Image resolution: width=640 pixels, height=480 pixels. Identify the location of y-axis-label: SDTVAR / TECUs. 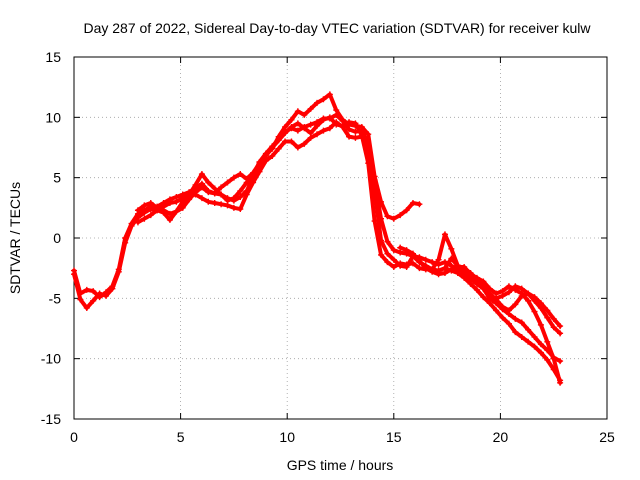
(15, 238).